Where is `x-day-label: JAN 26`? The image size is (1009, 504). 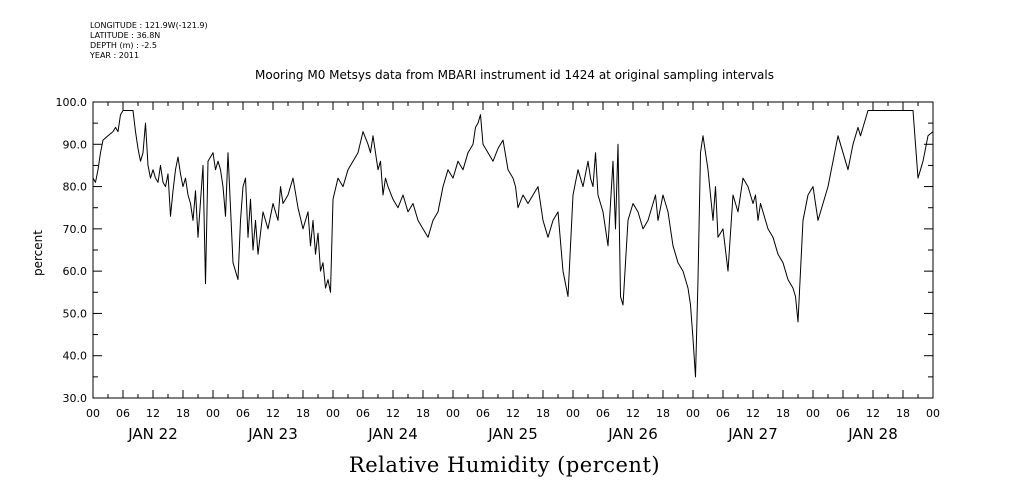
x-day-label: JAN 26 is located at coordinates (632, 434).